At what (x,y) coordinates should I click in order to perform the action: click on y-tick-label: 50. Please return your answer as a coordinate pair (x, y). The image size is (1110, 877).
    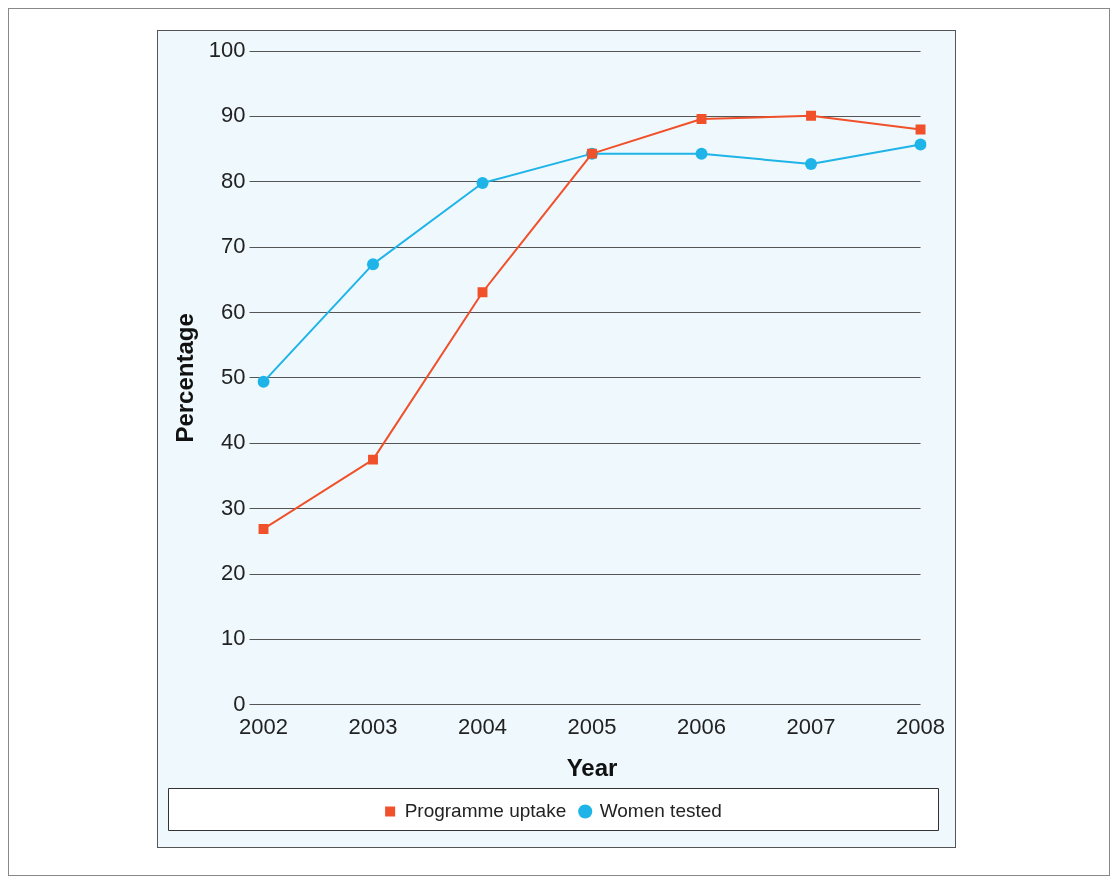
    Looking at the image, I should click on (233, 376).